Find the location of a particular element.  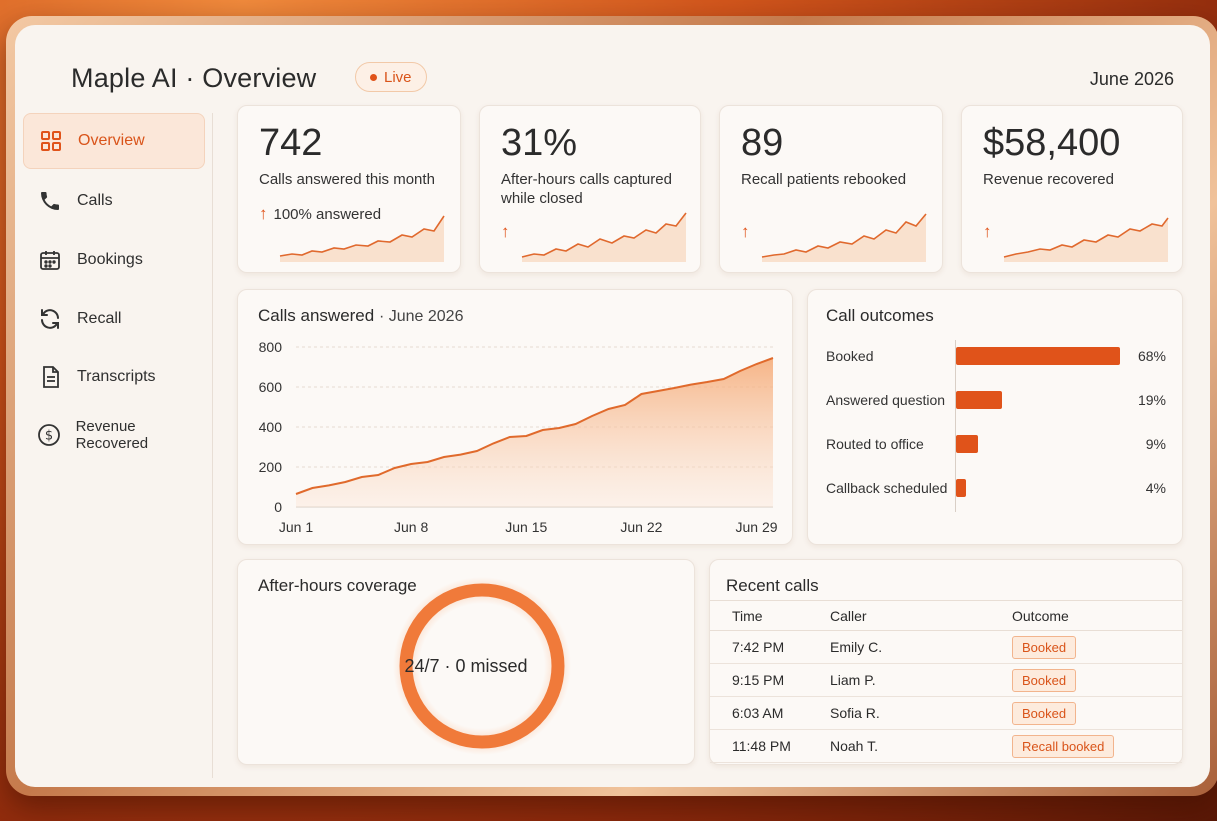

kpi-card-revenue: $58,400 Revenue recovered ↑ is located at coordinates (1072, 189).